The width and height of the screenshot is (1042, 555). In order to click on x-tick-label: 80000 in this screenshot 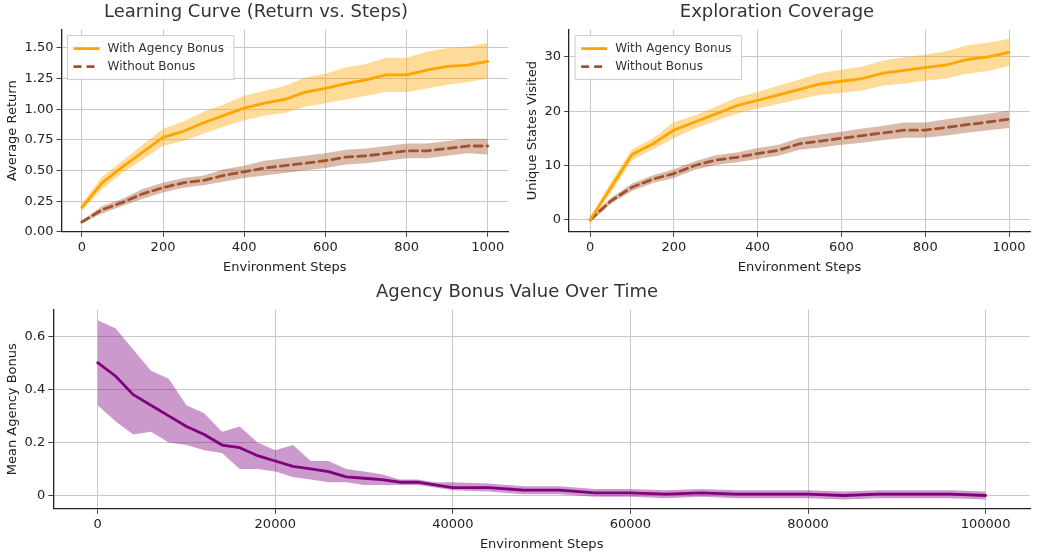, I will do `click(808, 523)`.